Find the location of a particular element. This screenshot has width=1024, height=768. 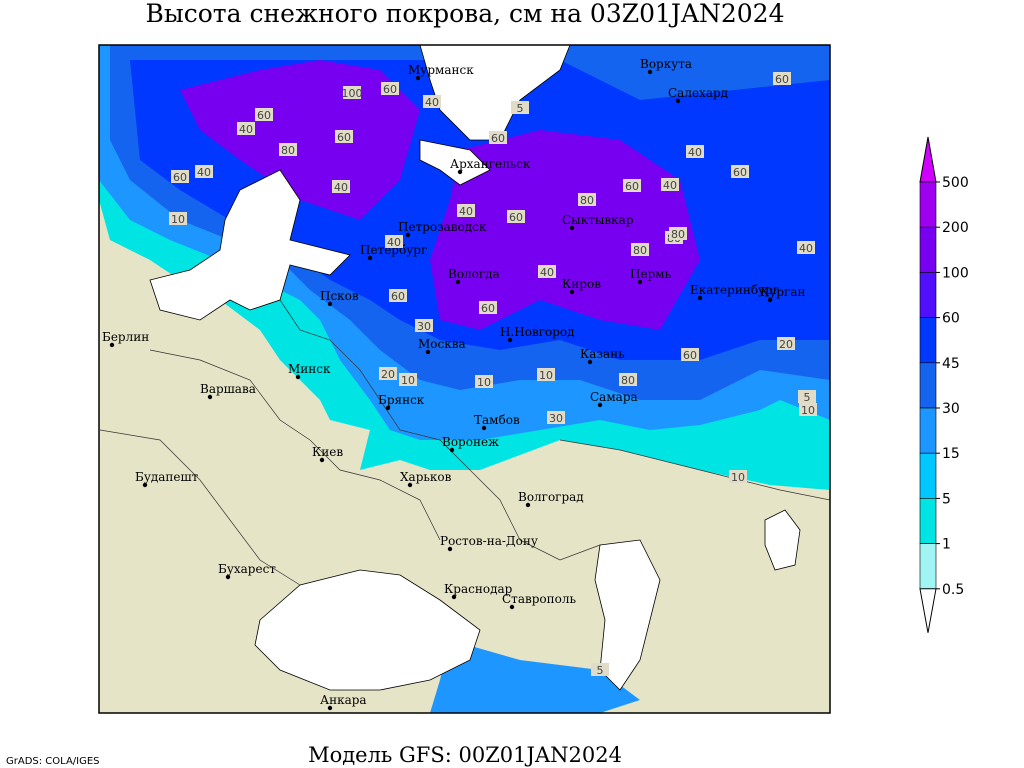

city-label: Ставрополь is located at coordinates (539, 599).